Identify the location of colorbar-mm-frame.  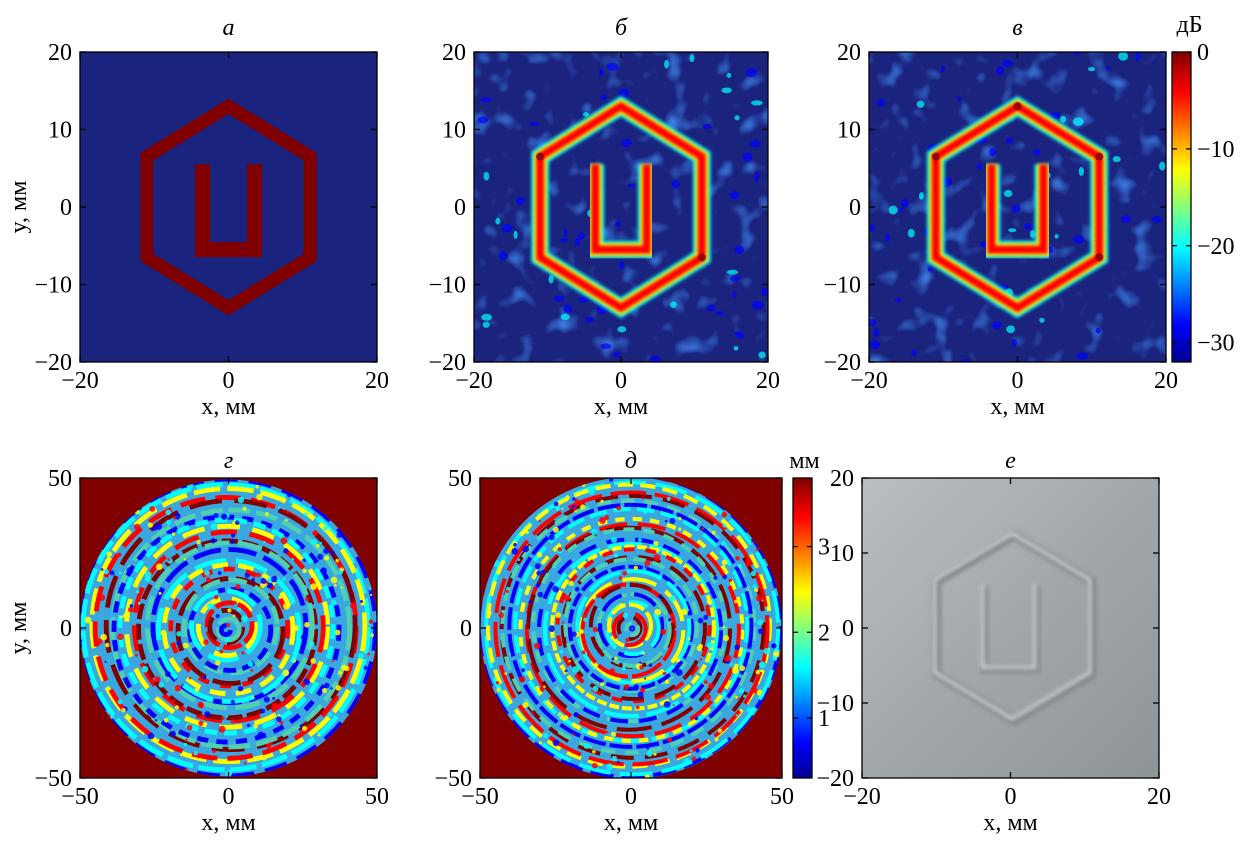
(802, 628).